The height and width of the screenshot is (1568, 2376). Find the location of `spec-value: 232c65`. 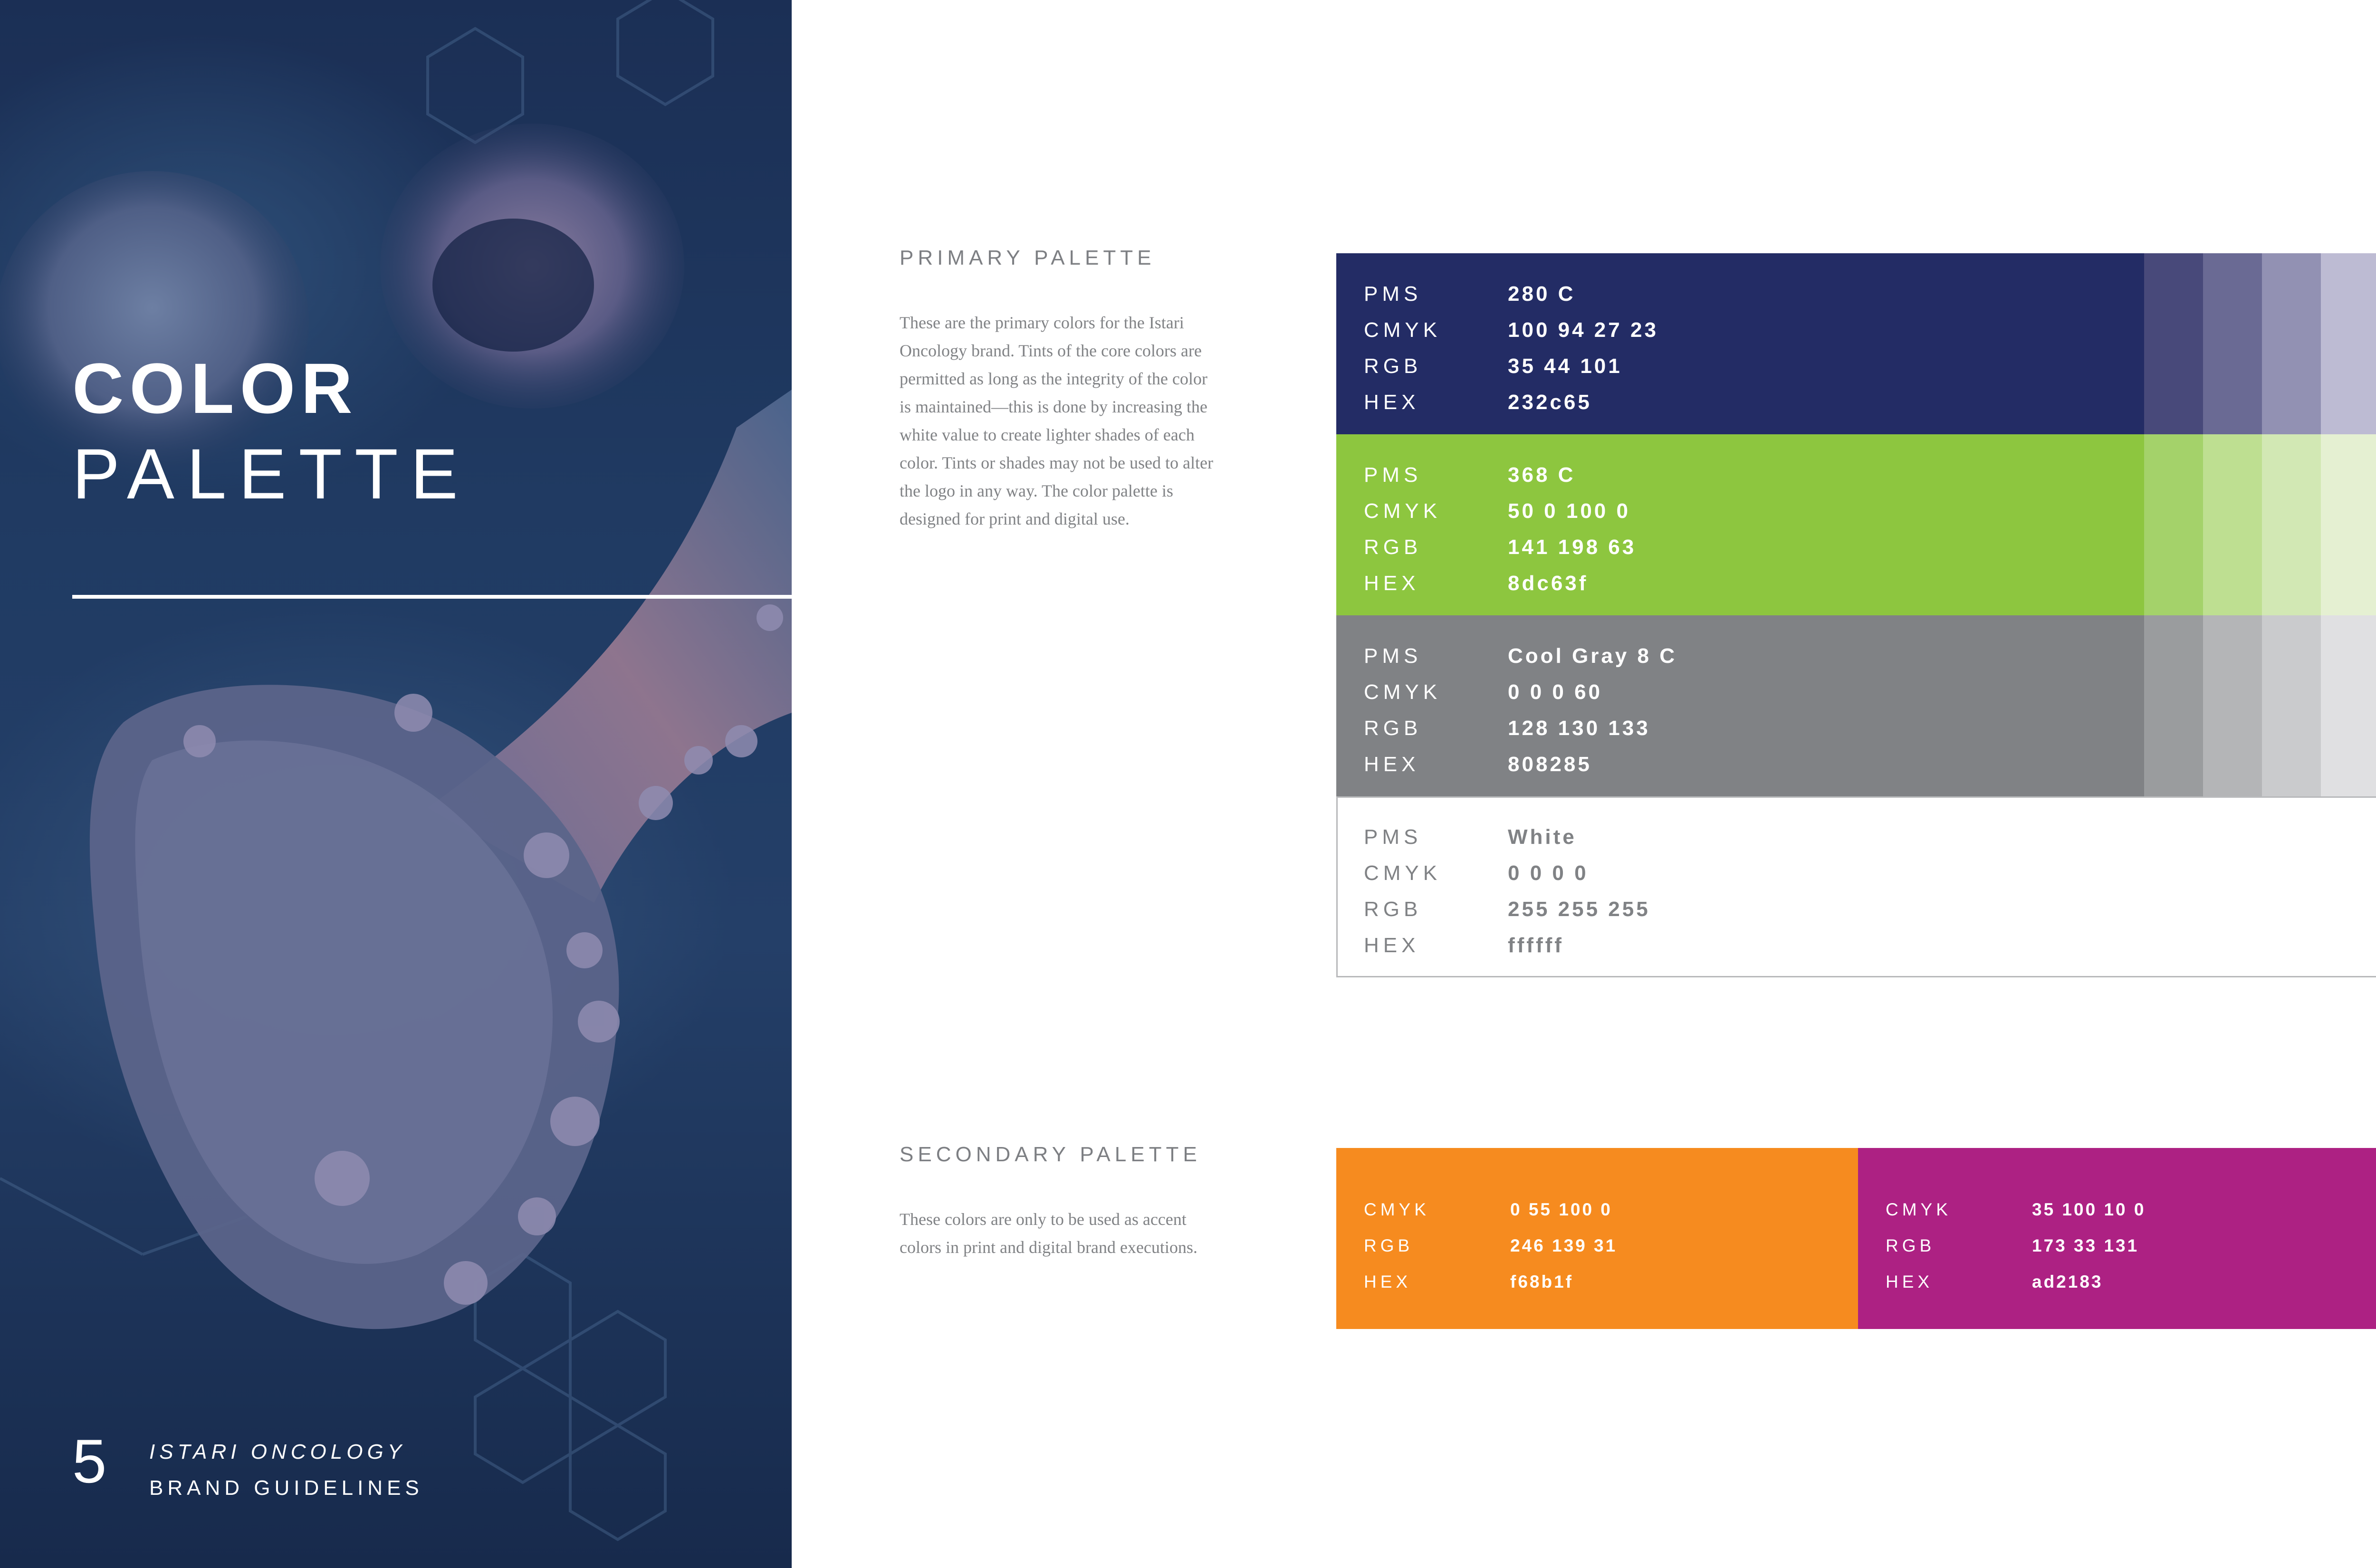

spec-value: 232c65 is located at coordinates (1550, 403).